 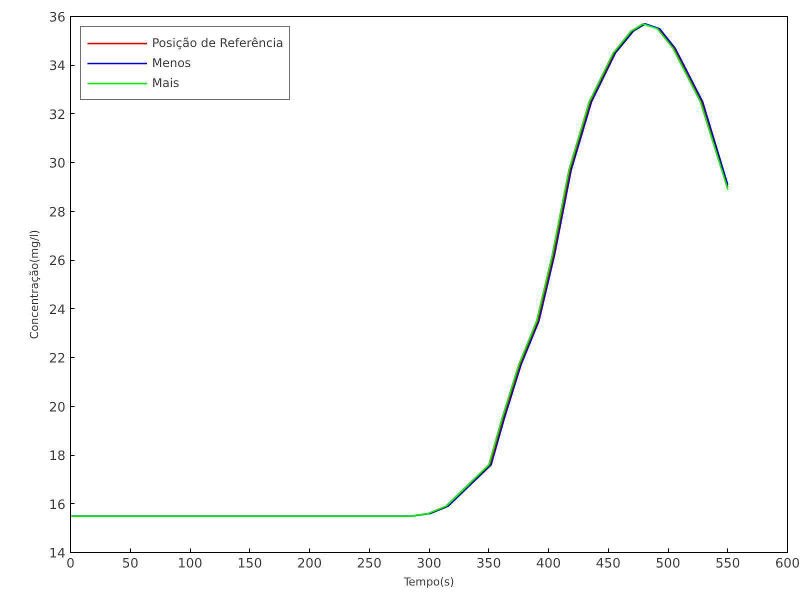 What do you see at coordinates (57, 310) in the screenshot?
I see `y-tick-label: 24` at bounding box center [57, 310].